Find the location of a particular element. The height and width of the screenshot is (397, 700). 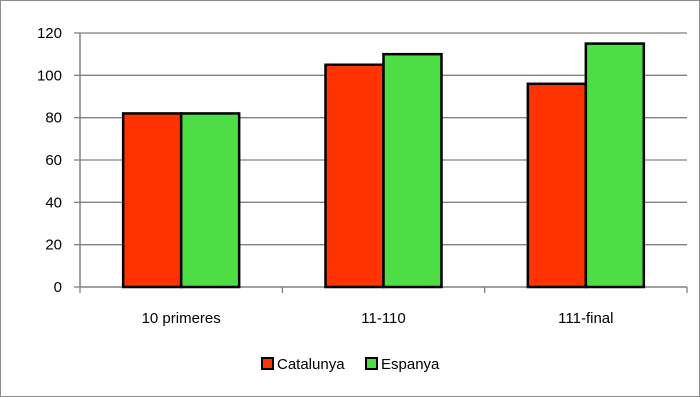

y-tick-label: 100 is located at coordinates (49, 75).